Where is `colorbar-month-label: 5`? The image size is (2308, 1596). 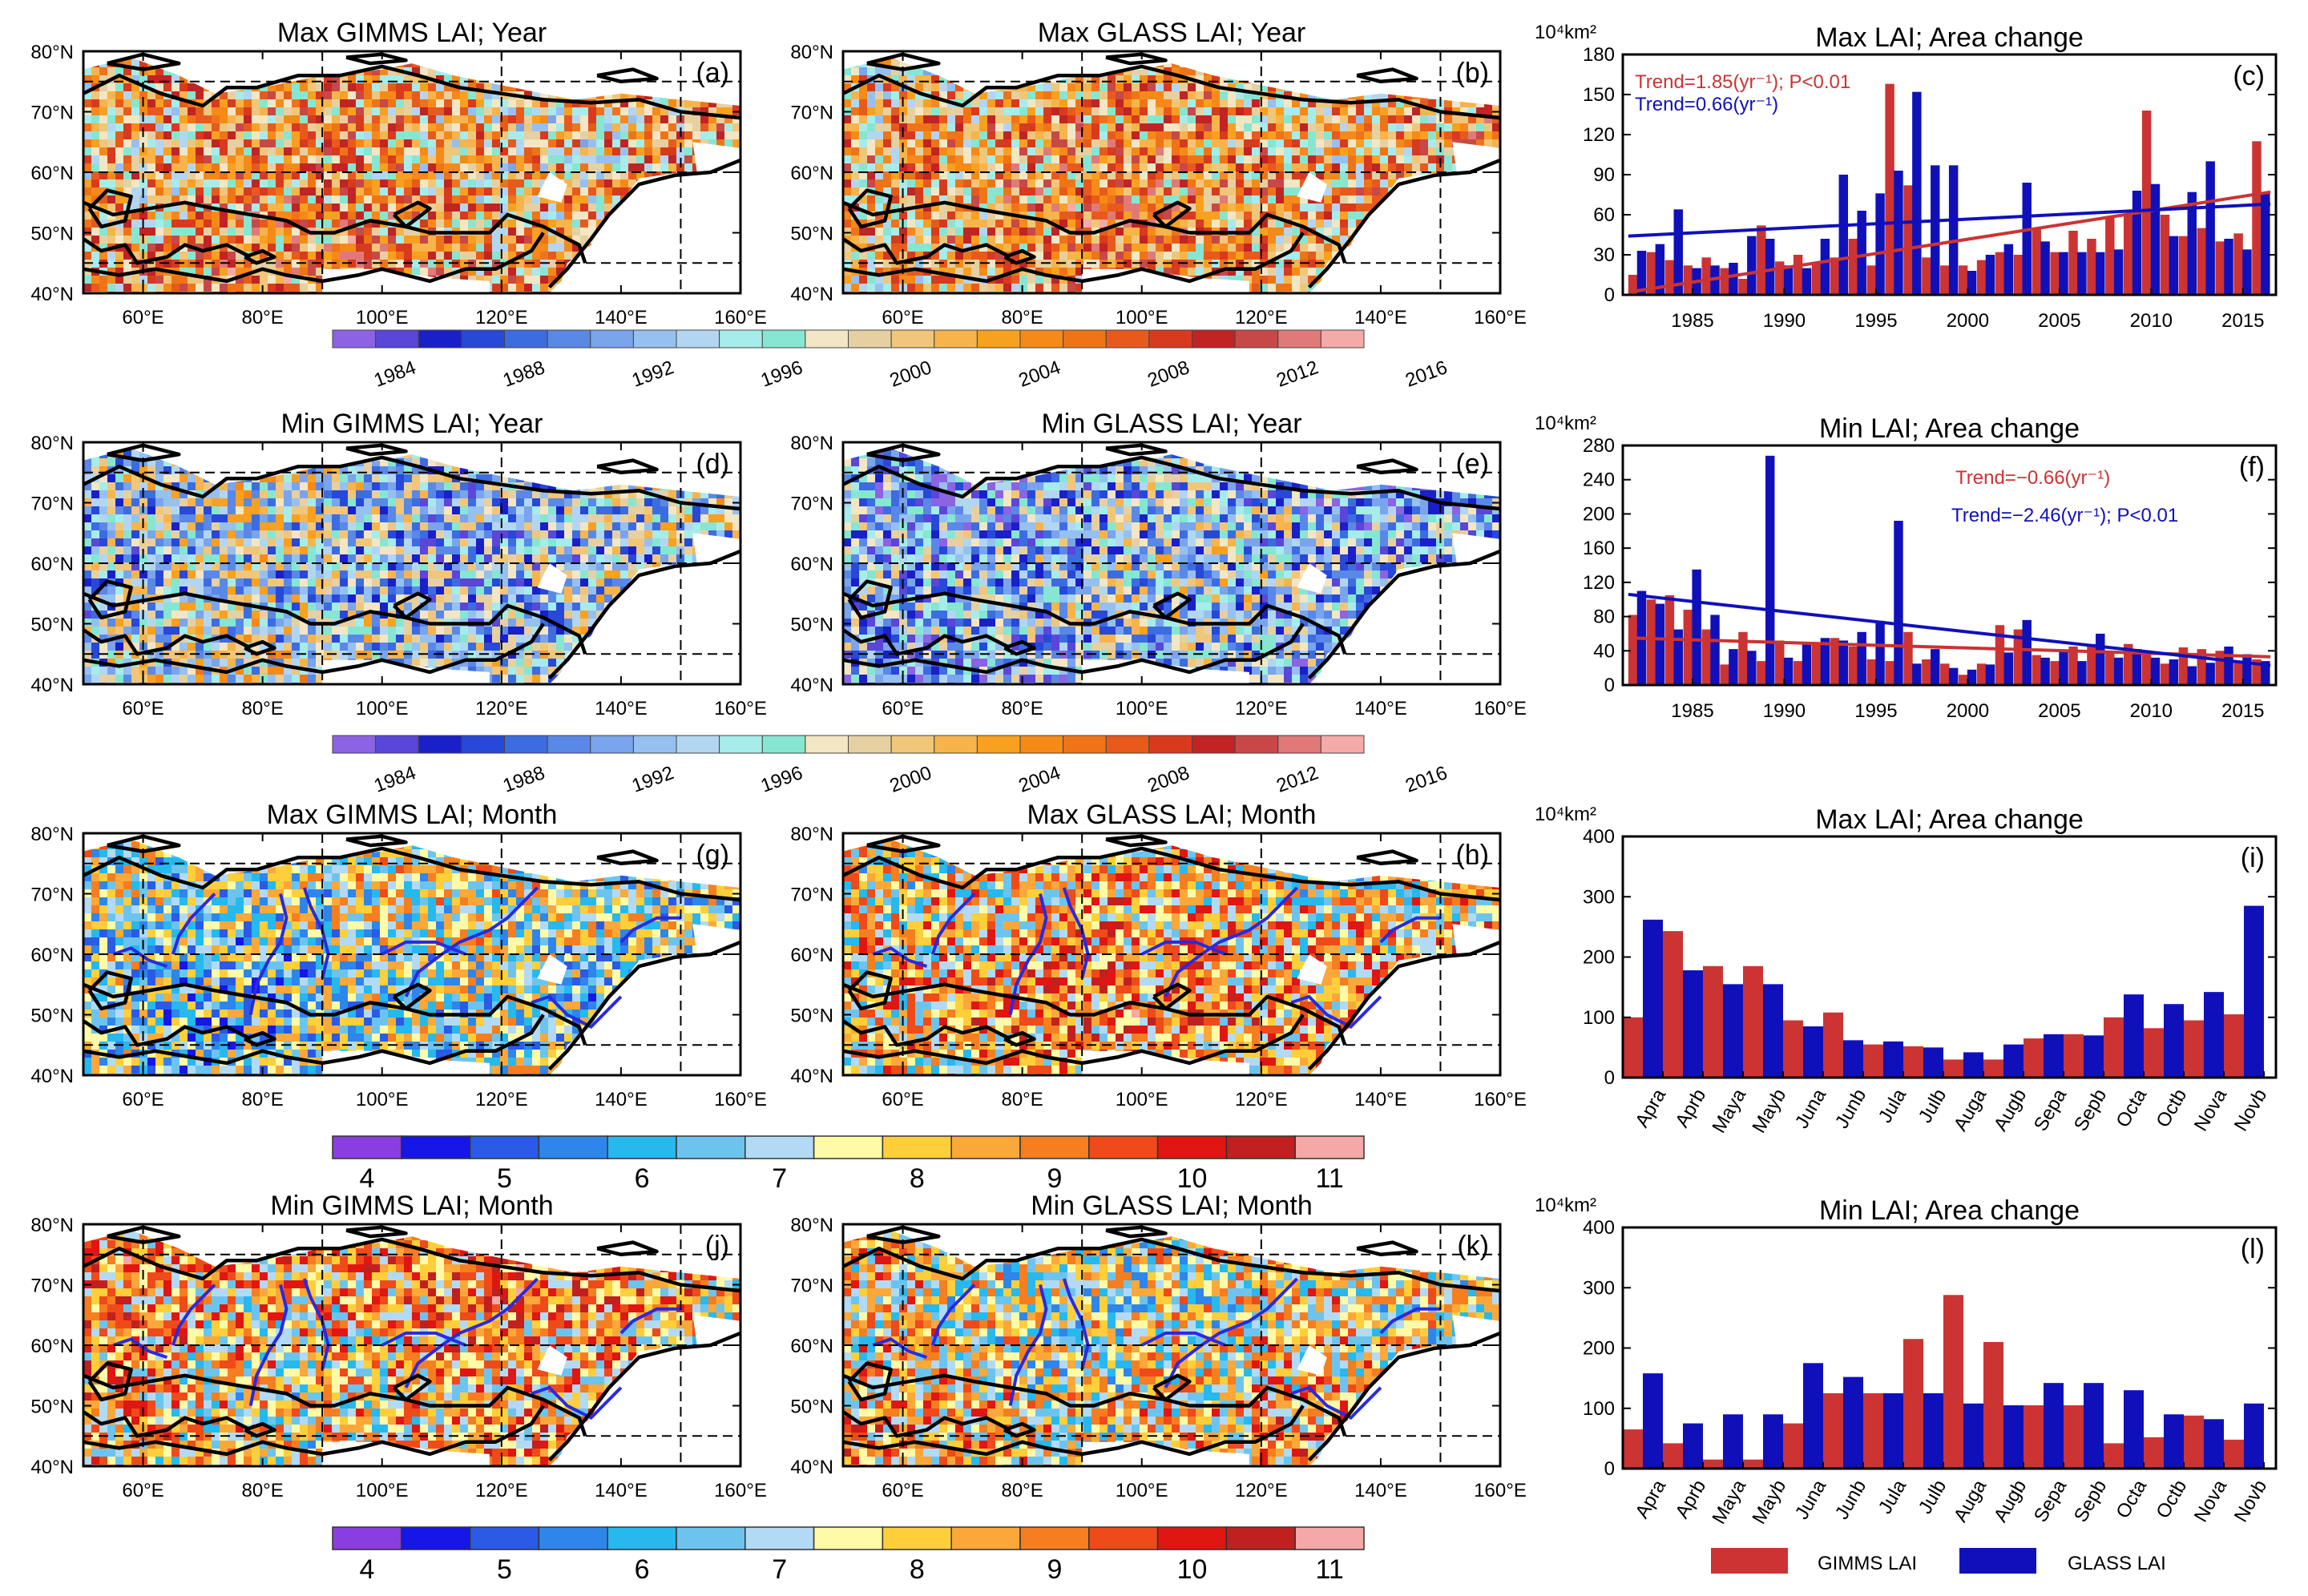
colorbar-month-label: 5 is located at coordinates (504, 1569).